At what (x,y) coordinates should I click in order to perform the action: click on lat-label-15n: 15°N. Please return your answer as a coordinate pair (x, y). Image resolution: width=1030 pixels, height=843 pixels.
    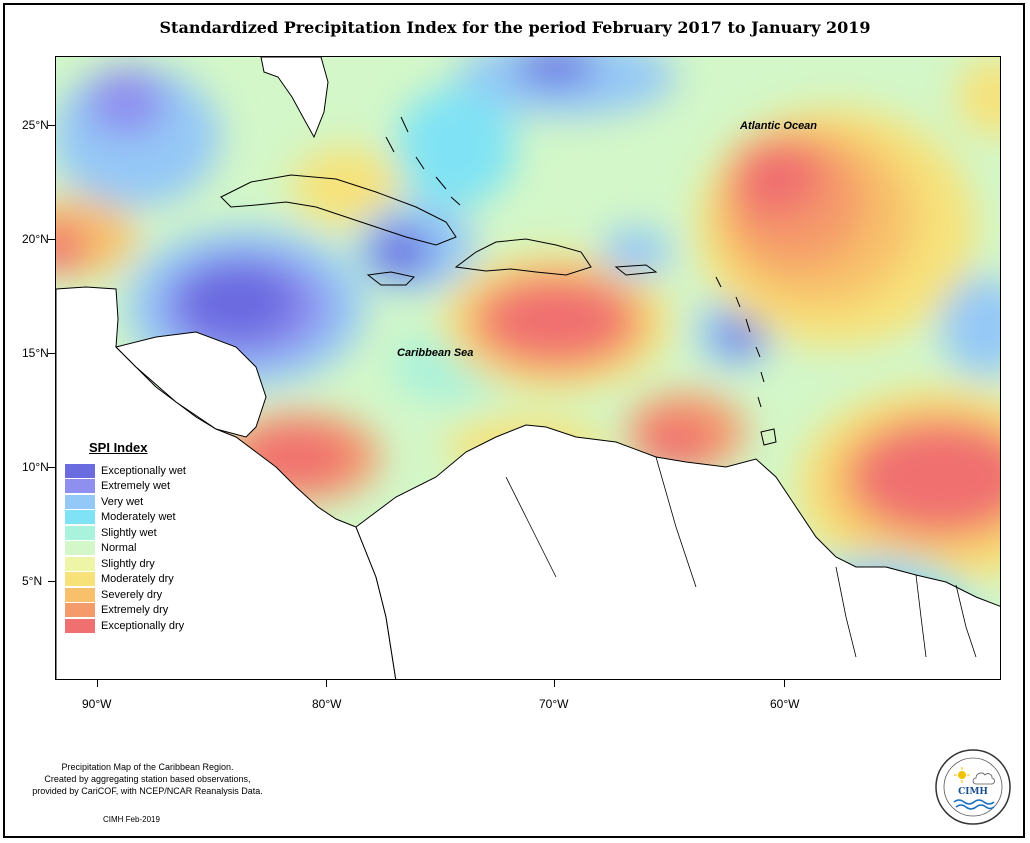
    Looking at the image, I should click on (35, 353).